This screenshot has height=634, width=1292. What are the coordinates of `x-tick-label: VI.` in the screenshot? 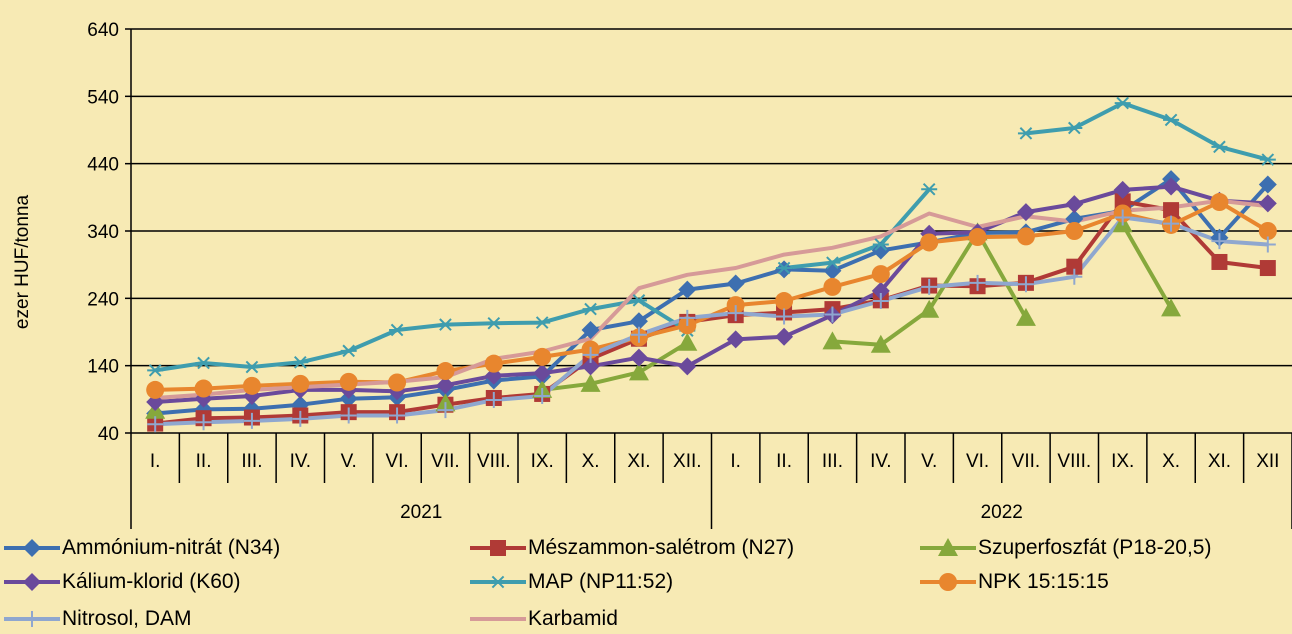 It's located at (396, 461).